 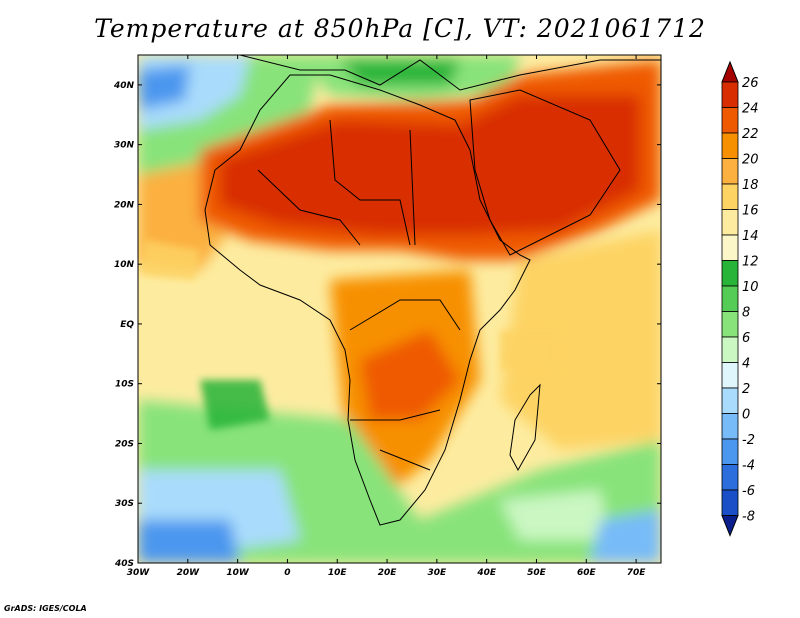 What do you see at coordinates (750, 134) in the screenshot?
I see `colorbar-label: 22` at bounding box center [750, 134].